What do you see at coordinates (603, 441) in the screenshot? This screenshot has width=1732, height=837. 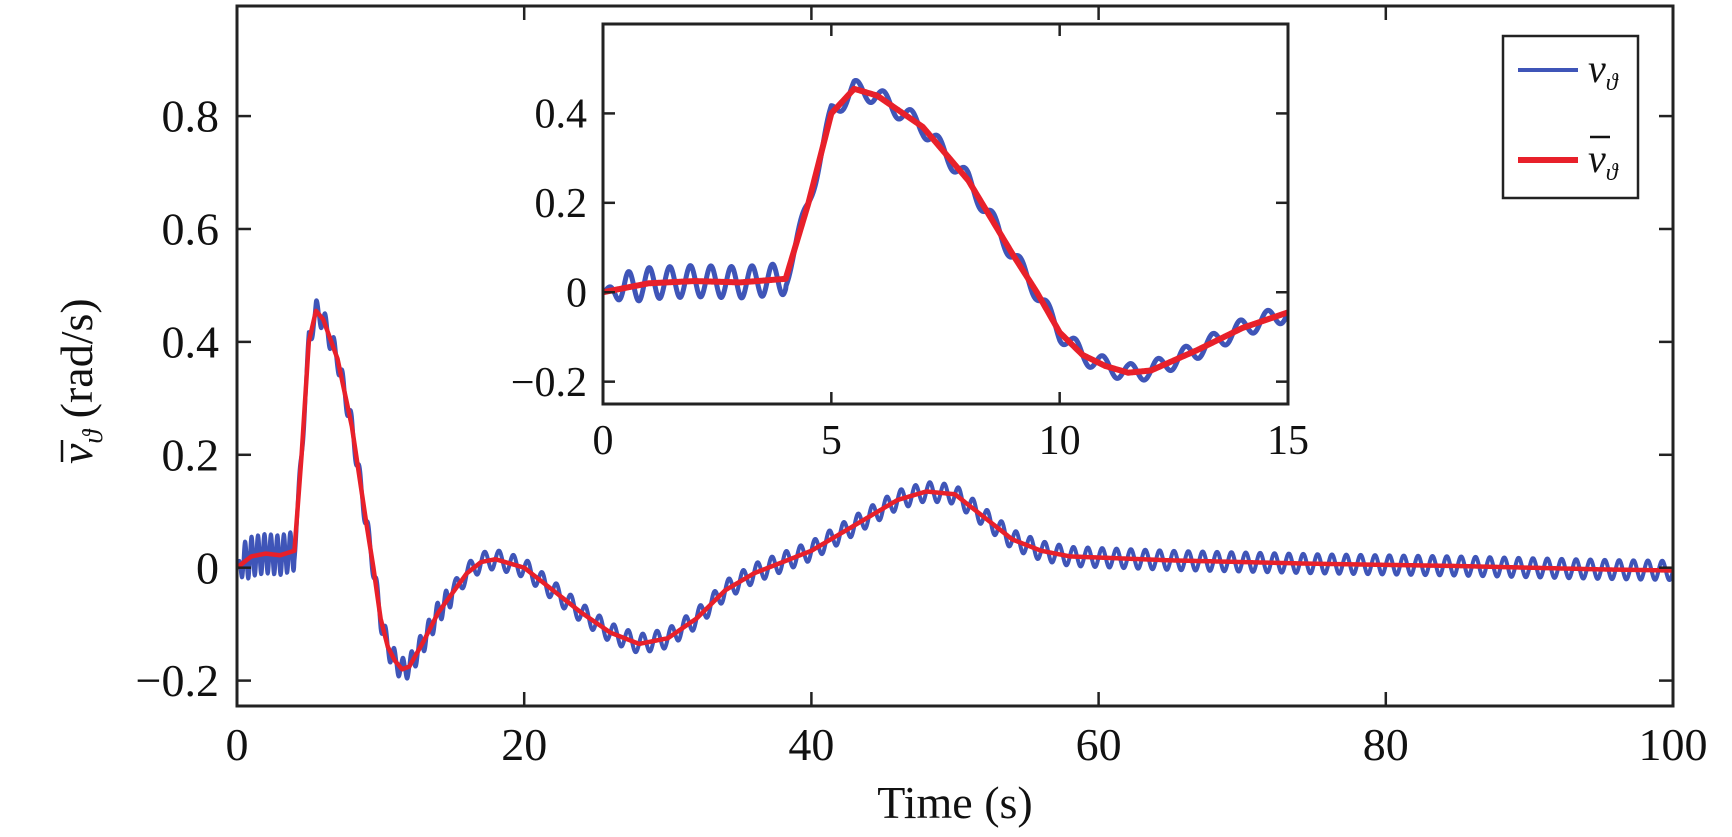 I see `inset-x-tick-label: 0` at bounding box center [603, 441].